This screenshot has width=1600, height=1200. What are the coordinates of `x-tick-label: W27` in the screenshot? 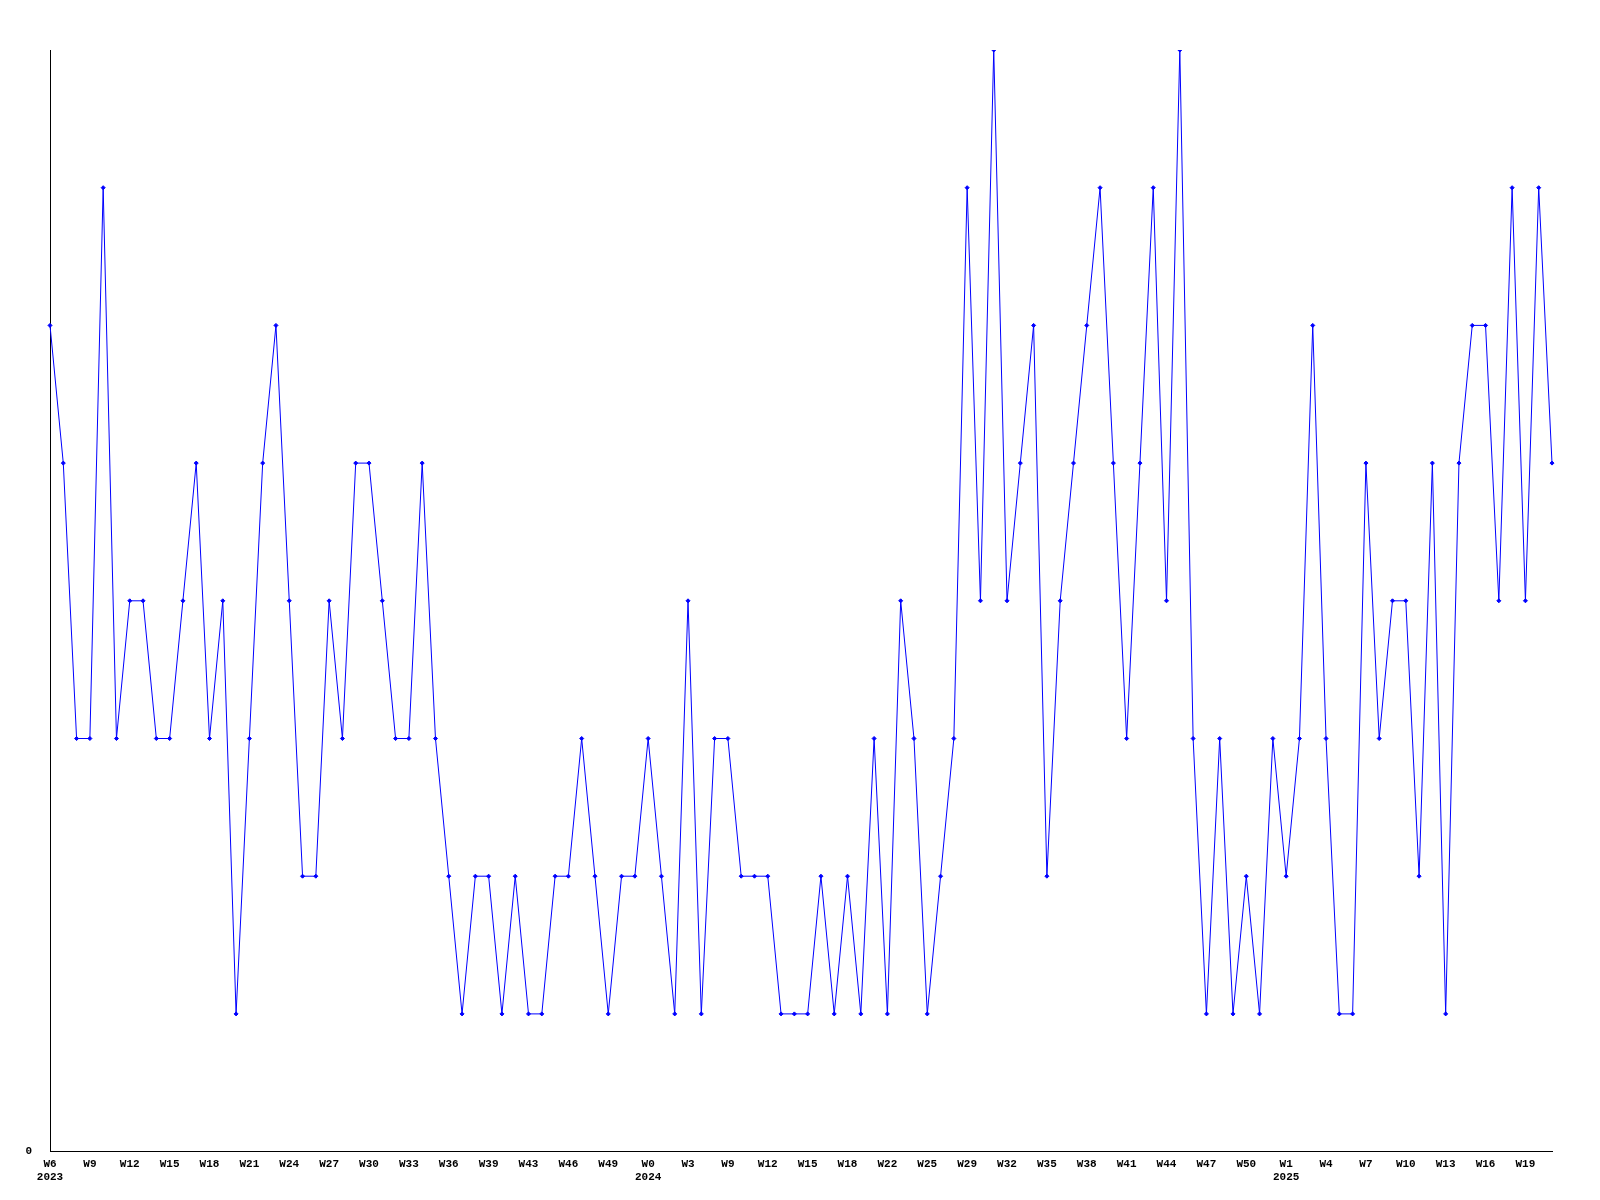 It's located at (329, 1163).